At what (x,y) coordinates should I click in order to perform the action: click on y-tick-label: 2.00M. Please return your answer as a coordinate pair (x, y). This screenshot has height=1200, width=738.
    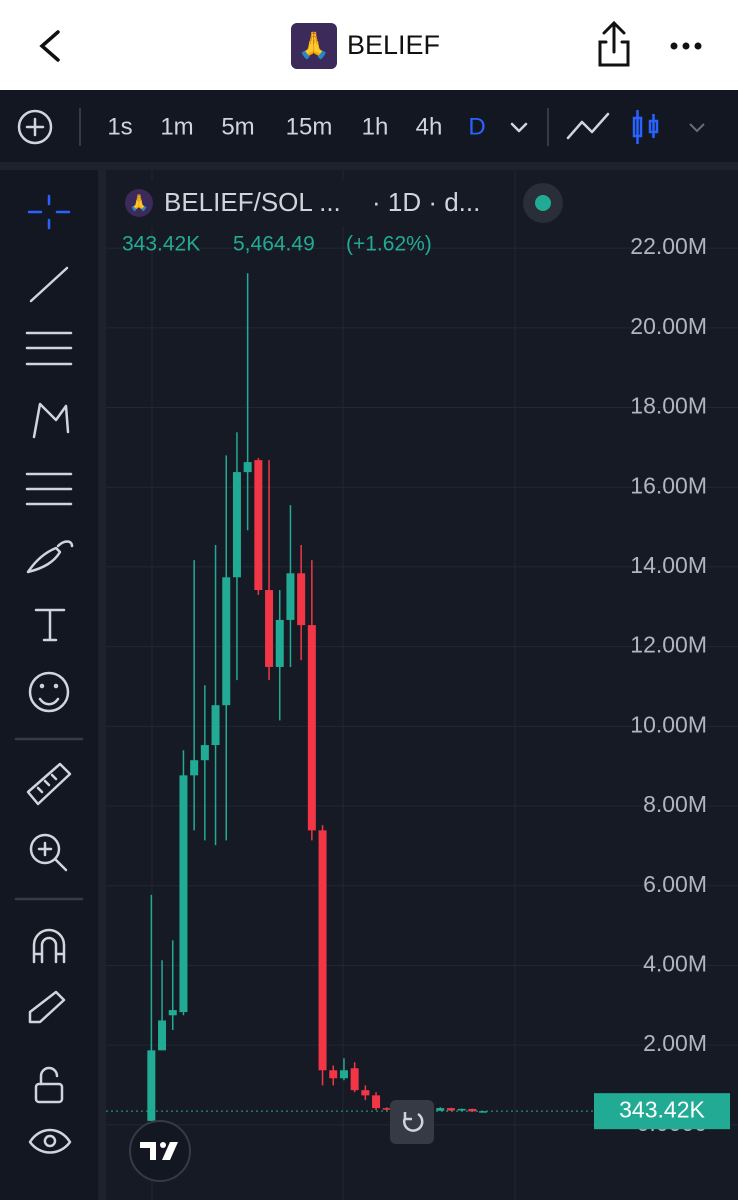
    Looking at the image, I should click on (675, 1043).